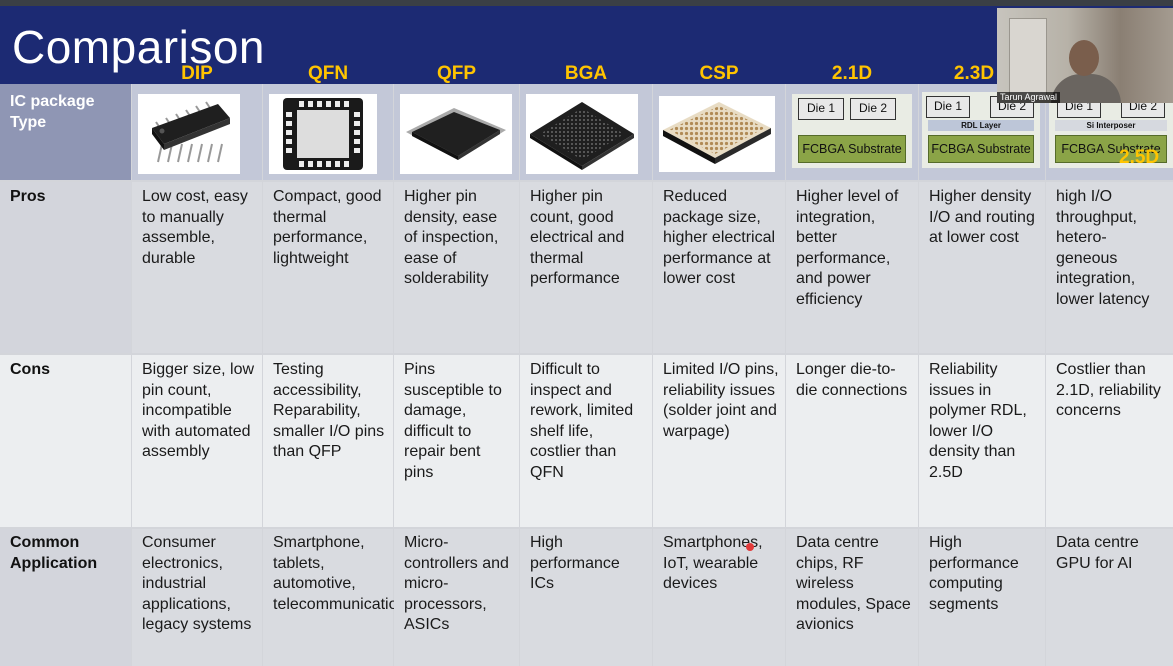 This screenshot has width=1173, height=666. Describe the element at coordinates (328, 73) in the screenshot. I see `column-header-qfn: QFN` at that location.